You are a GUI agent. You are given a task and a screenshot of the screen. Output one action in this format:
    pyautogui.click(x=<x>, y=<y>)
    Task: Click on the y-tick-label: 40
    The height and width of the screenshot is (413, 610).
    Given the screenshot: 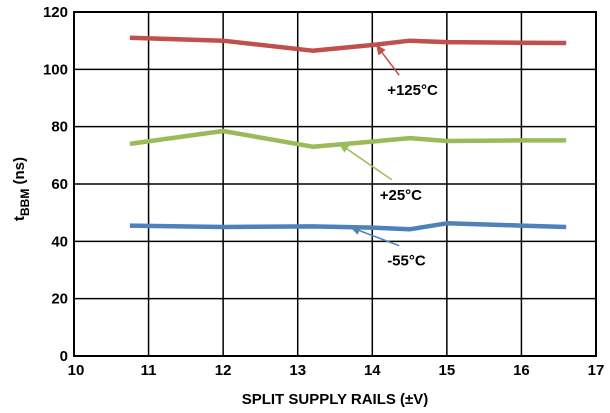 What is the action you would take?
    pyautogui.click(x=59, y=241)
    